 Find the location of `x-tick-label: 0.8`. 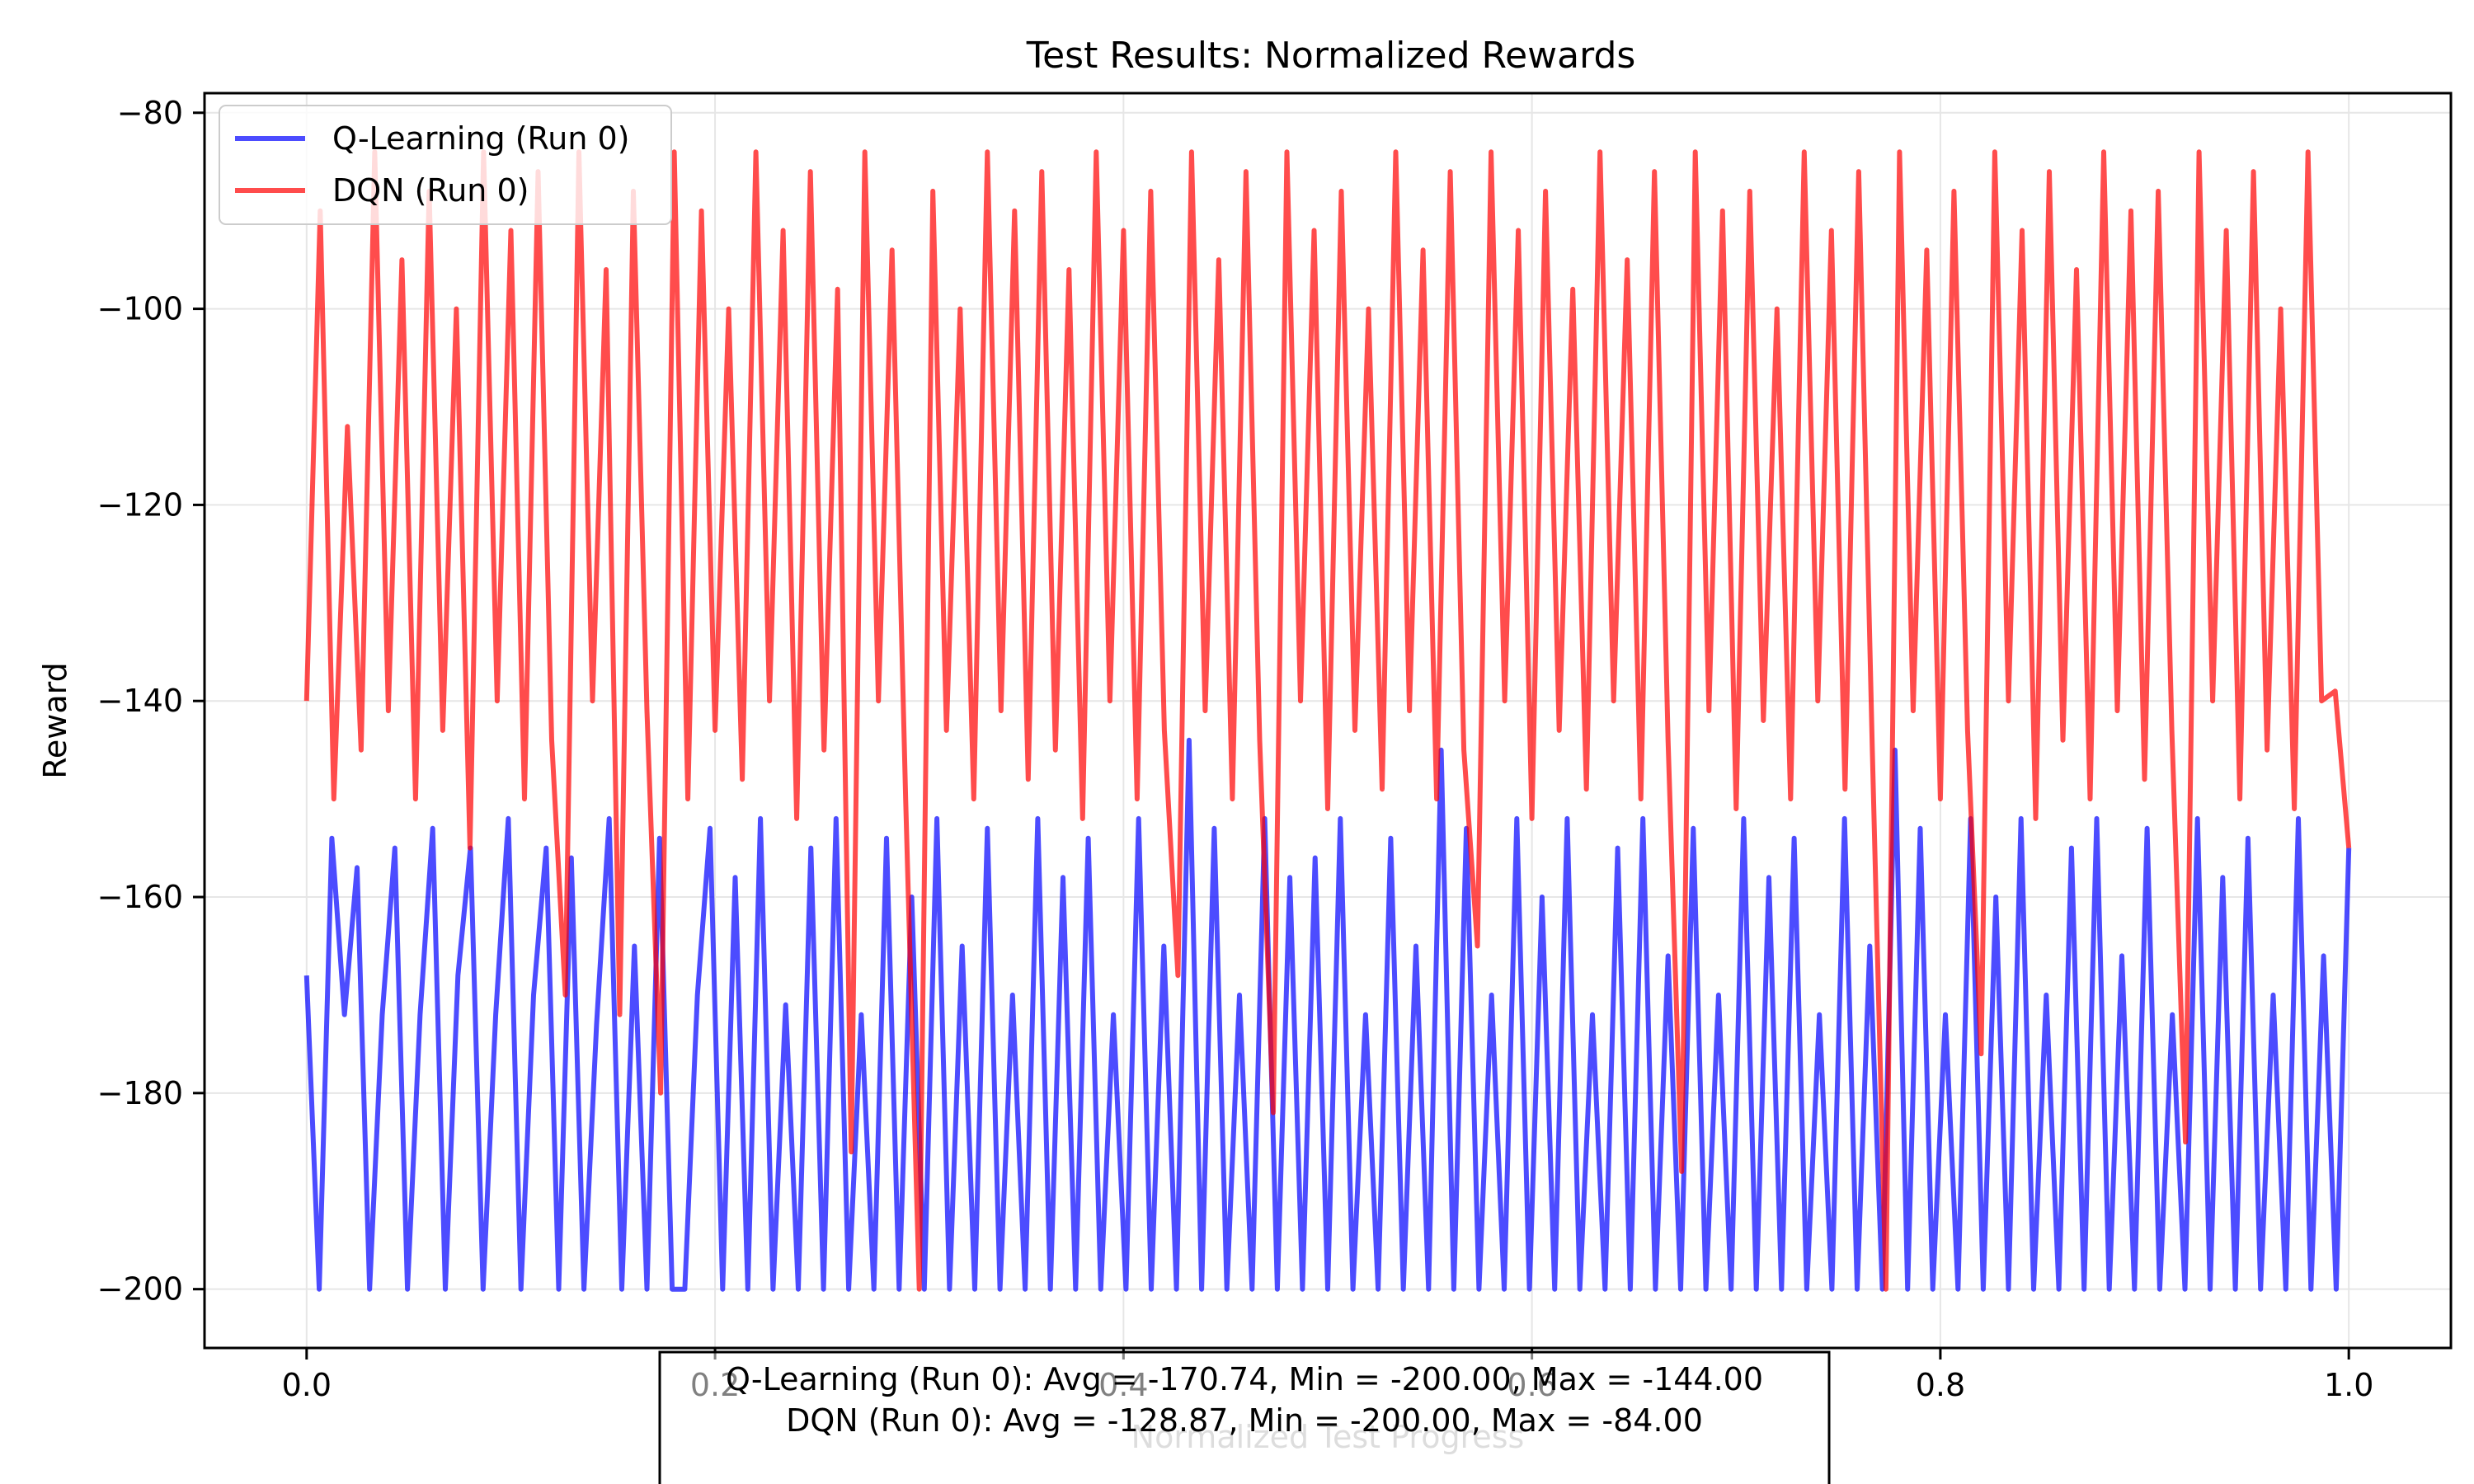

x-tick-label: 0.8 is located at coordinates (1940, 1385).